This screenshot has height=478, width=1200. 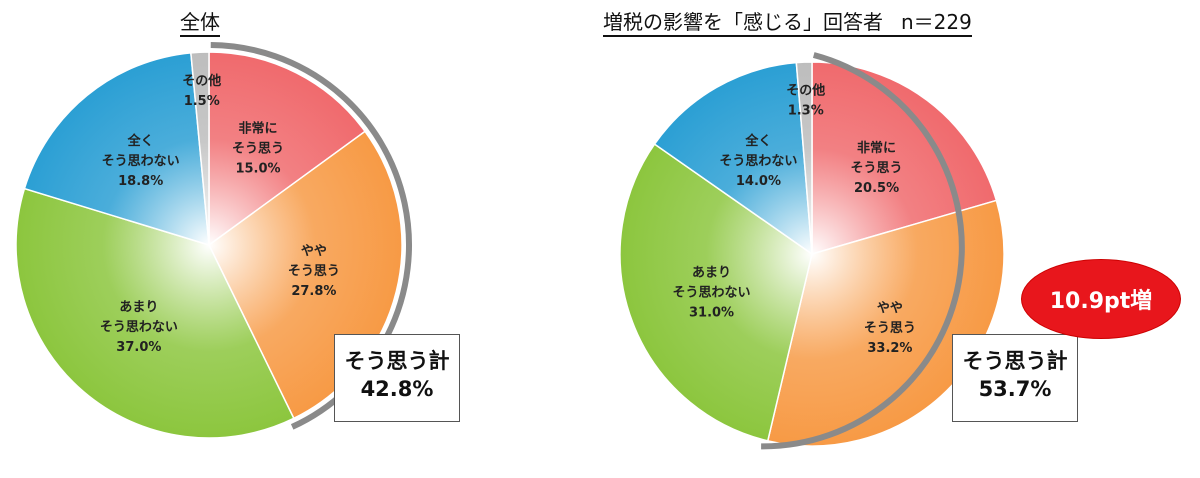 What do you see at coordinates (936, 22) in the screenshot?
I see `sample-size-label: n＝229` at bounding box center [936, 22].